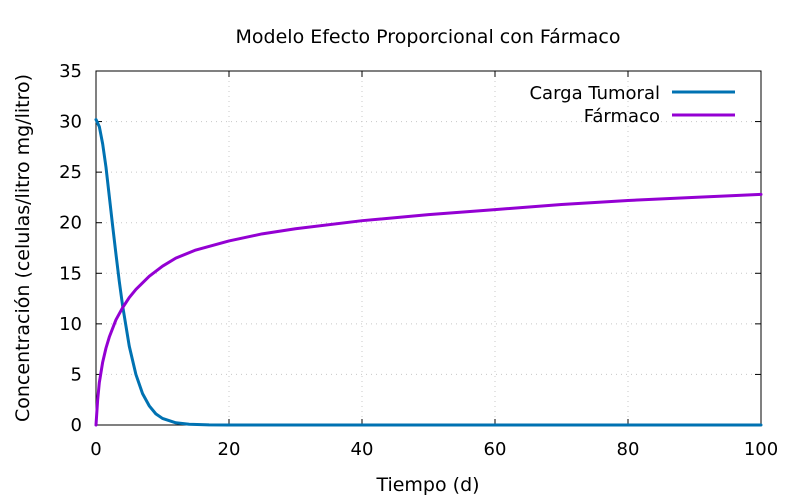 This screenshot has height=500, width=800. Describe the element at coordinates (70, 223) in the screenshot. I see `y-tick-label: 20` at that location.